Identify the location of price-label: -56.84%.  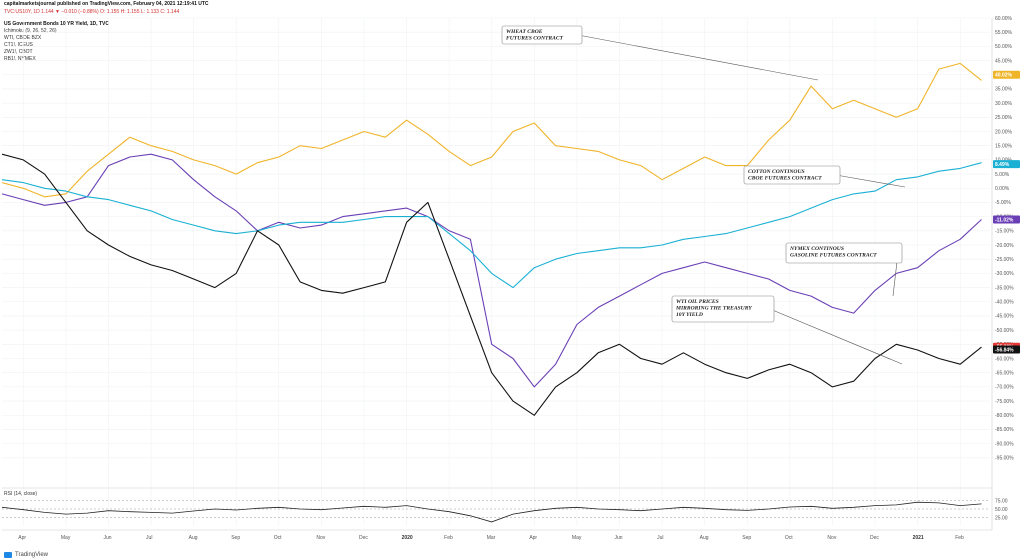
(1004, 350).